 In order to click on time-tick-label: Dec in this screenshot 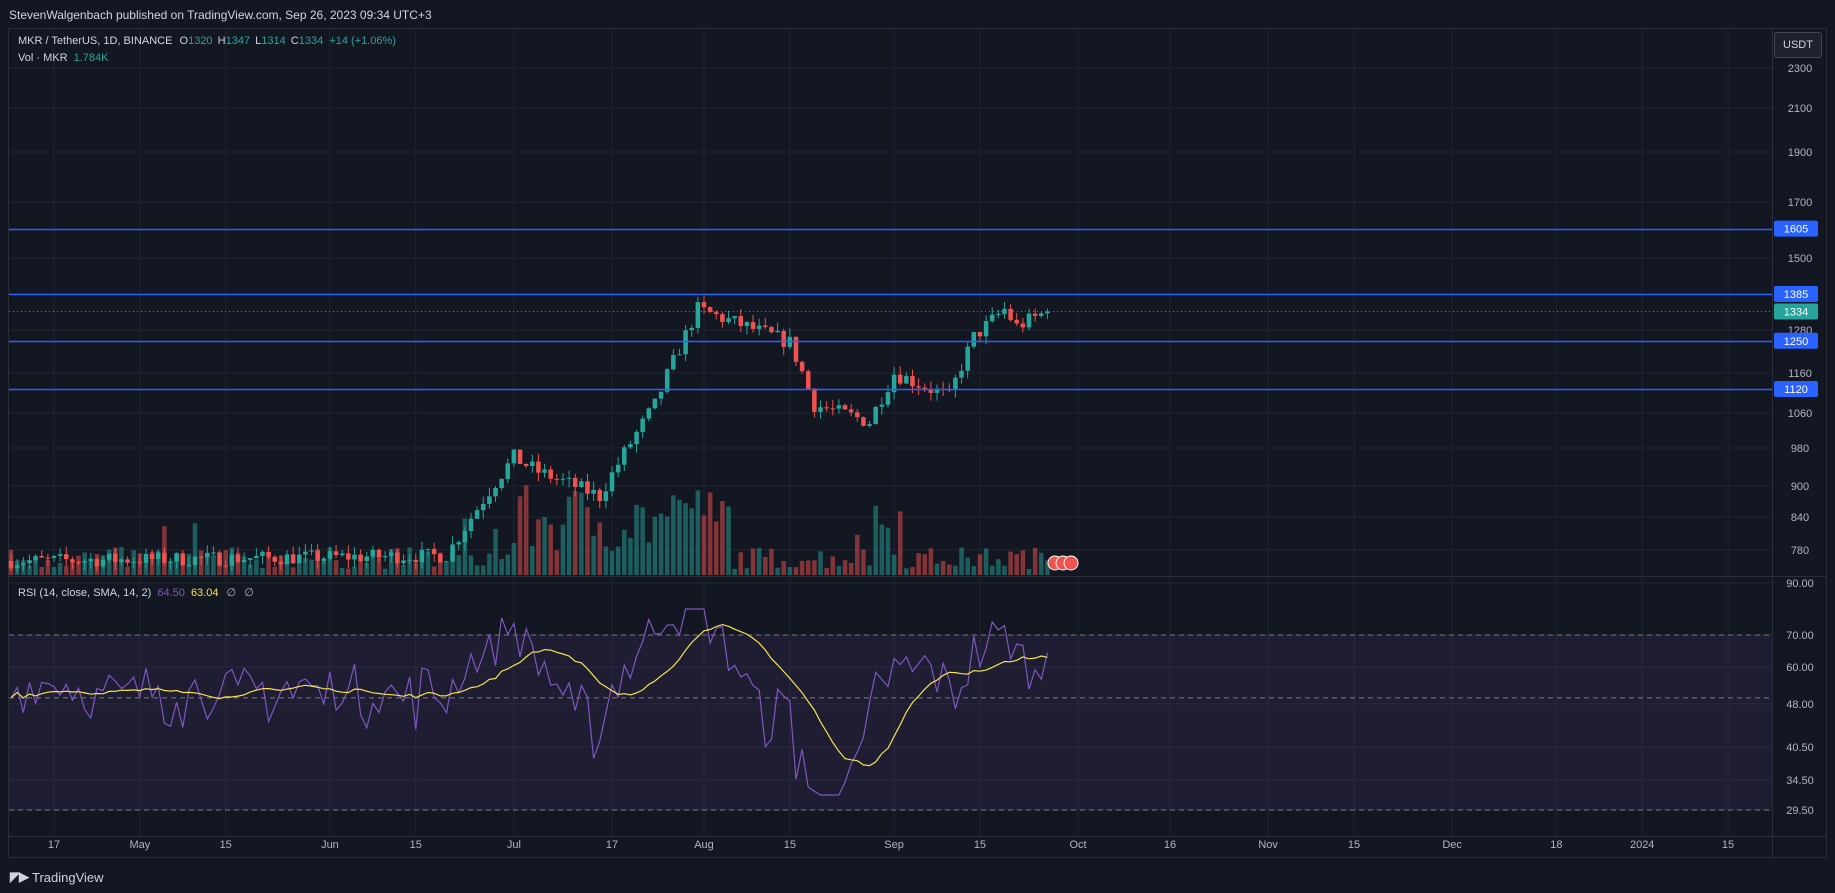, I will do `click(1452, 845)`.